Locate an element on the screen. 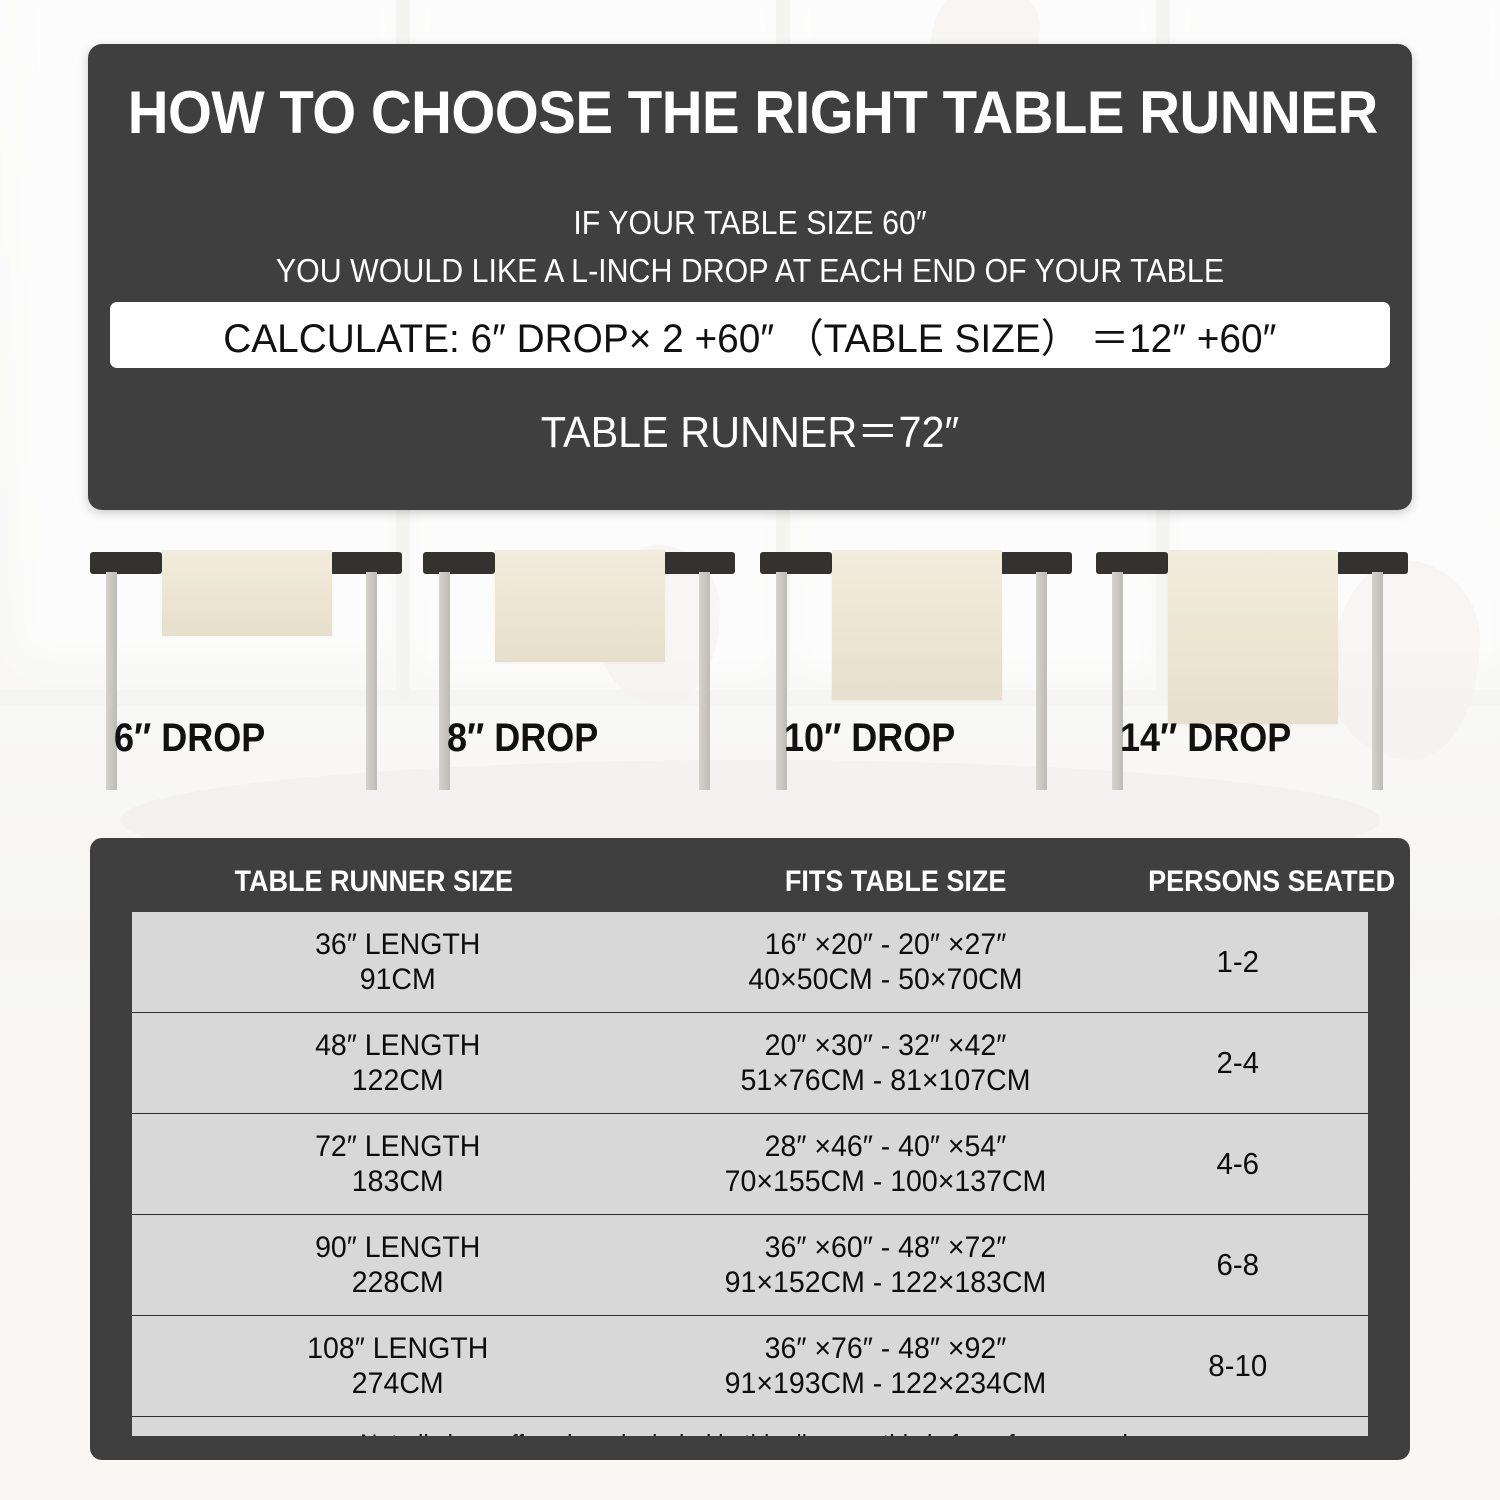 The image size is (1500, 1500). fits-size-cm: 51×76CM - 81×107CM is located at coordinates (885, 1080).